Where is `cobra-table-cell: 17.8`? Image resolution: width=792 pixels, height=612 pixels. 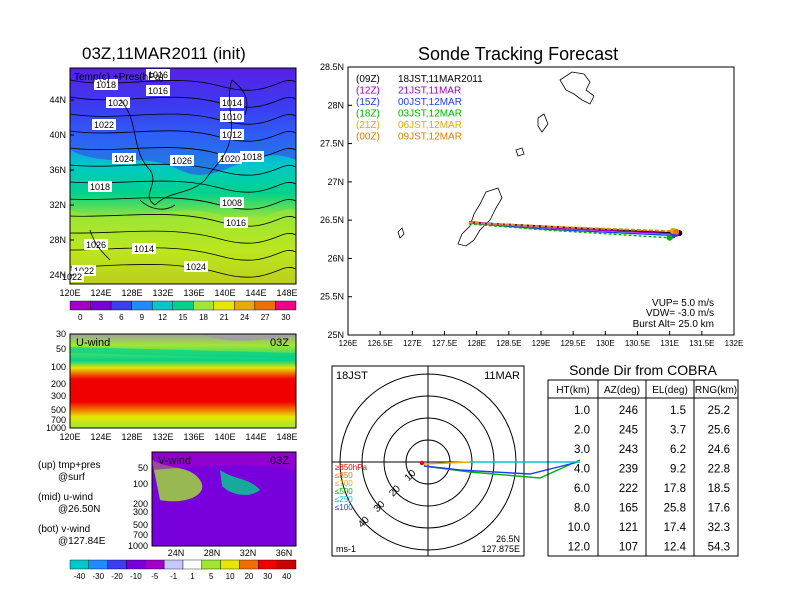
cobra-table-cell: 17.8 is located at coordinates (675, 489).